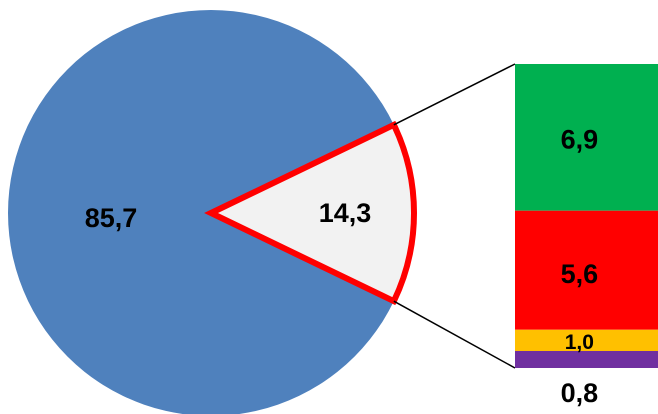  Describe the element at coordinates (454, 94) in the screenshot. I see `connector-line-top` at that location.